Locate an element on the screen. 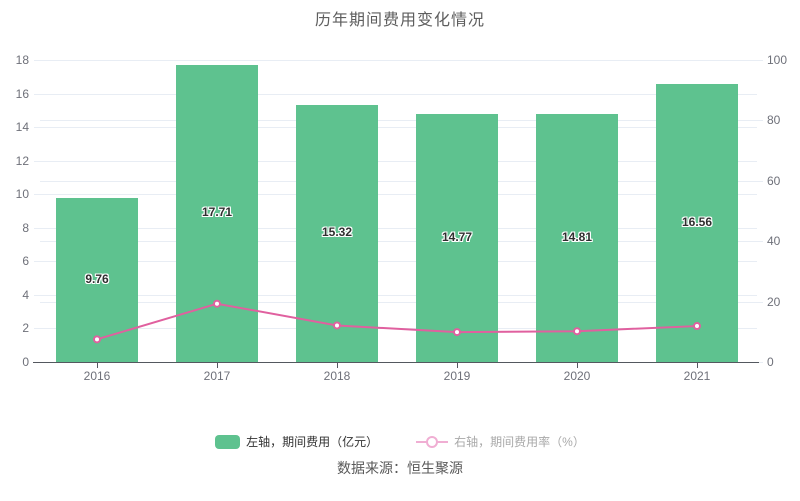  expense-ratio-line is located at coordinates (397, 321).